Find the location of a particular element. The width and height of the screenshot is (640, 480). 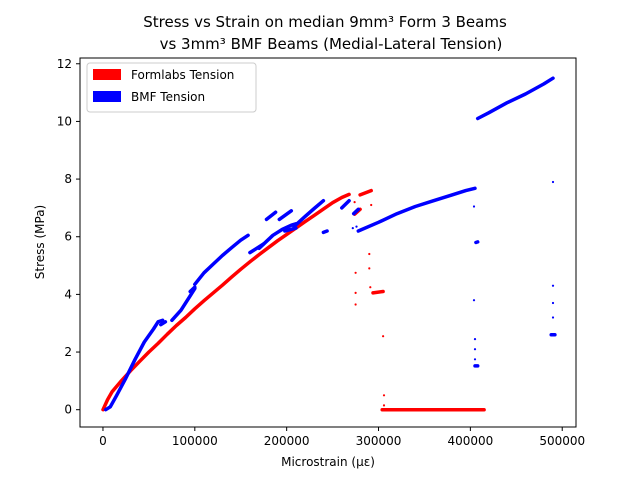

x-tick-label: 0 is located at coordinates (103, 441).